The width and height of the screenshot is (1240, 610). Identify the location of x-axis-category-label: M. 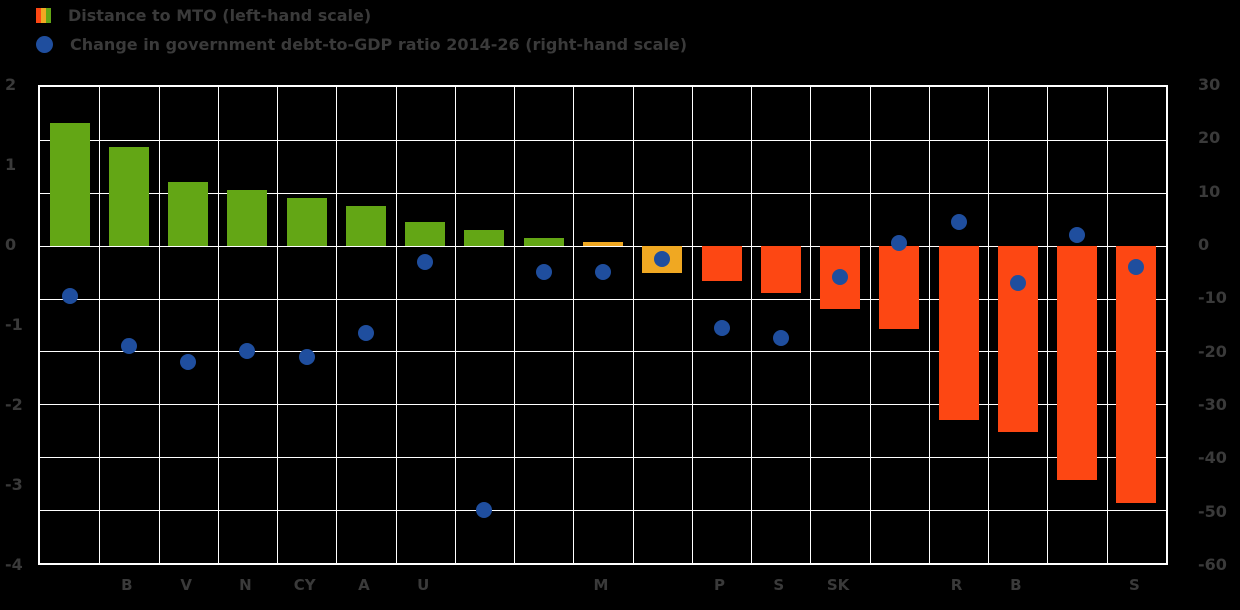
(601, 585).